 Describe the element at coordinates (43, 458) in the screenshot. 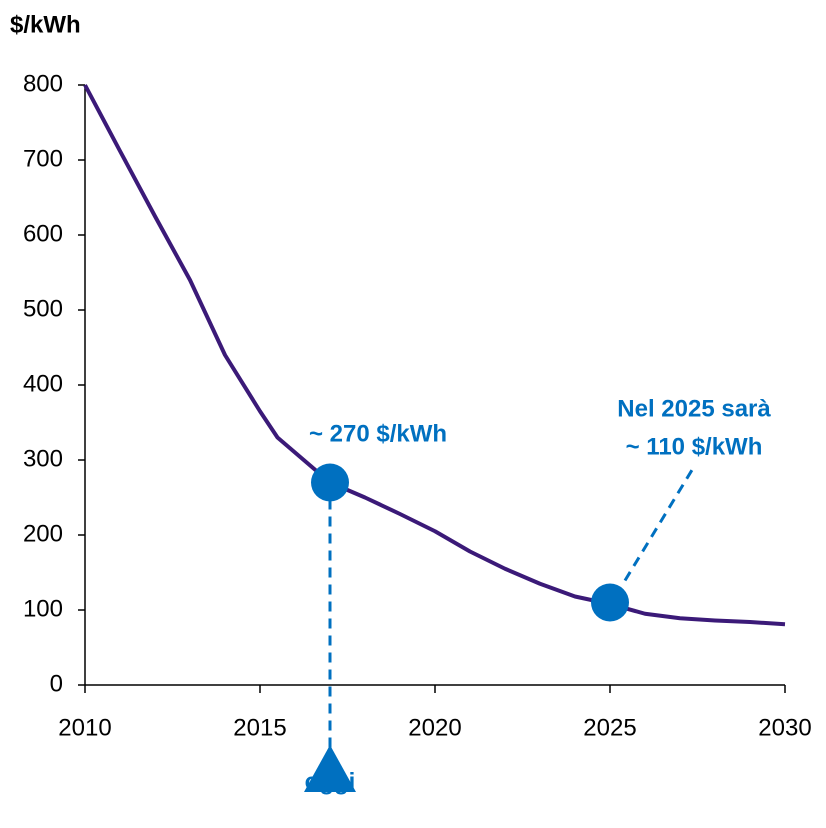

I see `y-tick-label: 300` at that location.